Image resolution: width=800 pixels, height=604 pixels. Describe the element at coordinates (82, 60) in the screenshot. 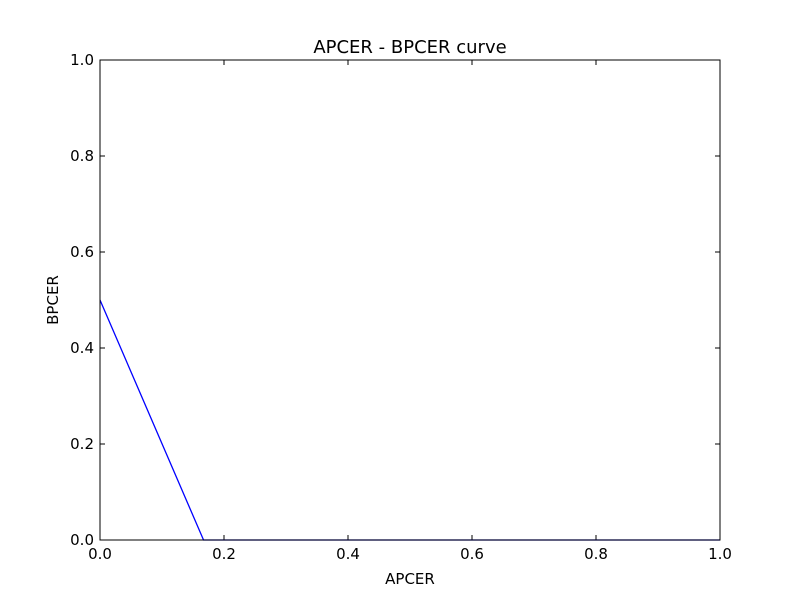

I see `y-tick-label: 1.0` at that location.